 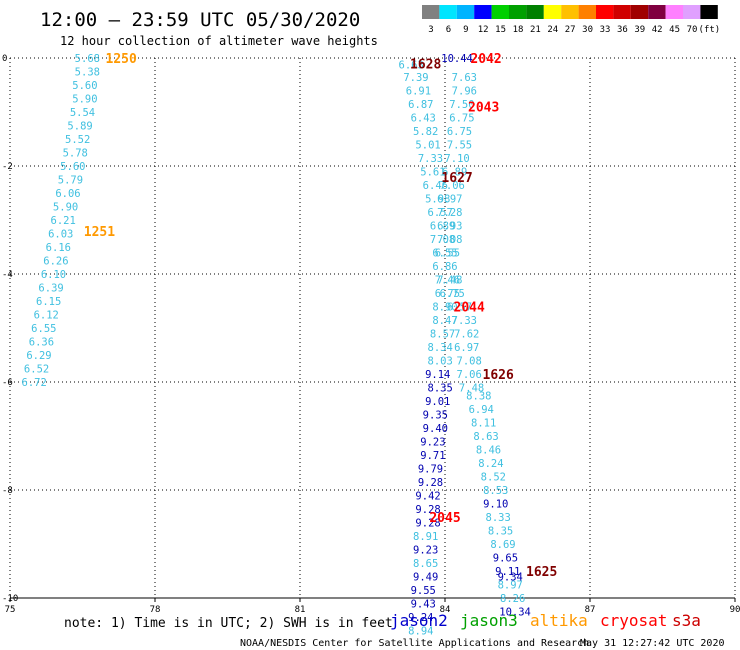 What do you see at coordinates (70, 181) in the screenshot?
I see `wave-height-value: 5.79` at bounding box center [70, 181].